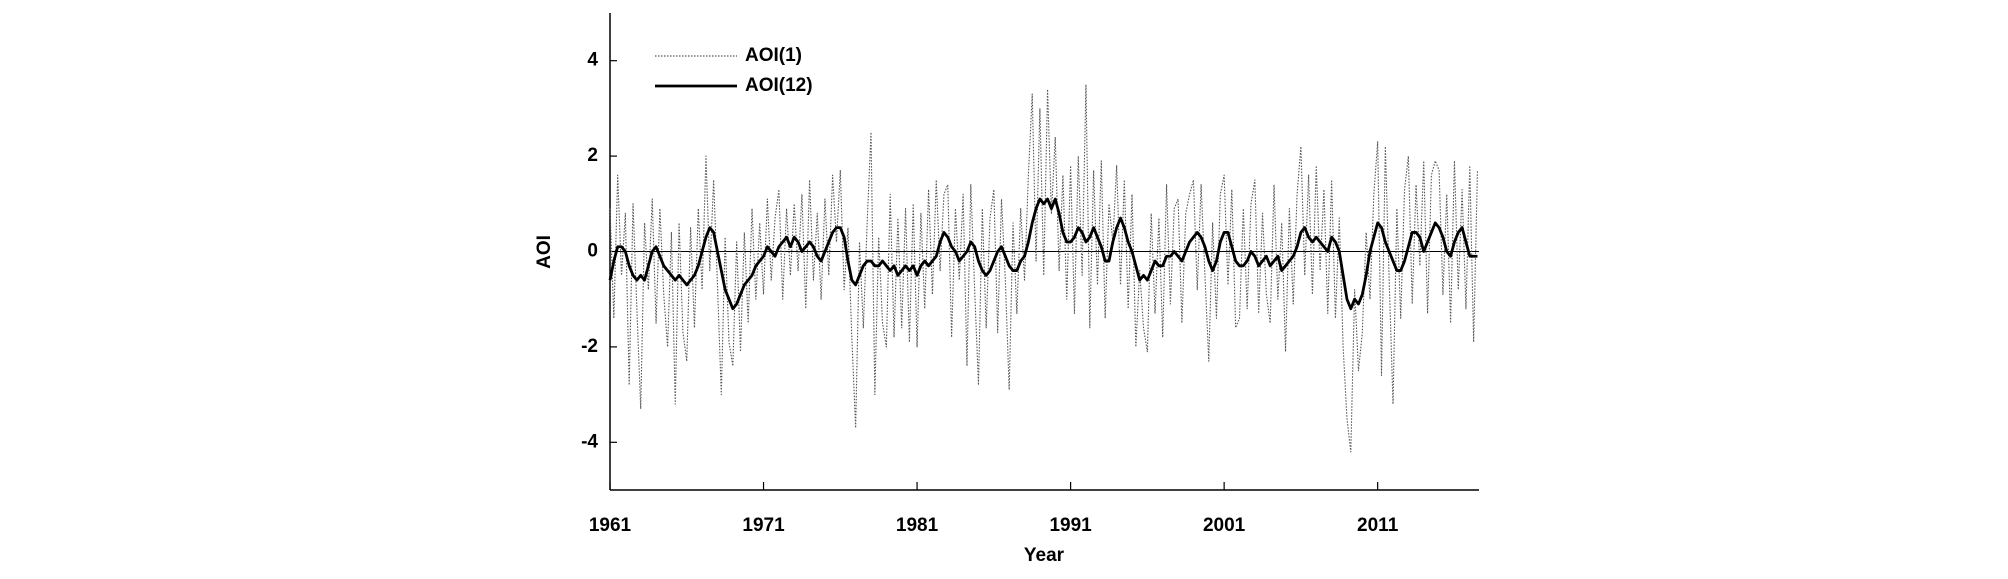 The width and height of the screenshot is (2008, 579). I want to click on x-tick-label: 1961, so click(610, 525).